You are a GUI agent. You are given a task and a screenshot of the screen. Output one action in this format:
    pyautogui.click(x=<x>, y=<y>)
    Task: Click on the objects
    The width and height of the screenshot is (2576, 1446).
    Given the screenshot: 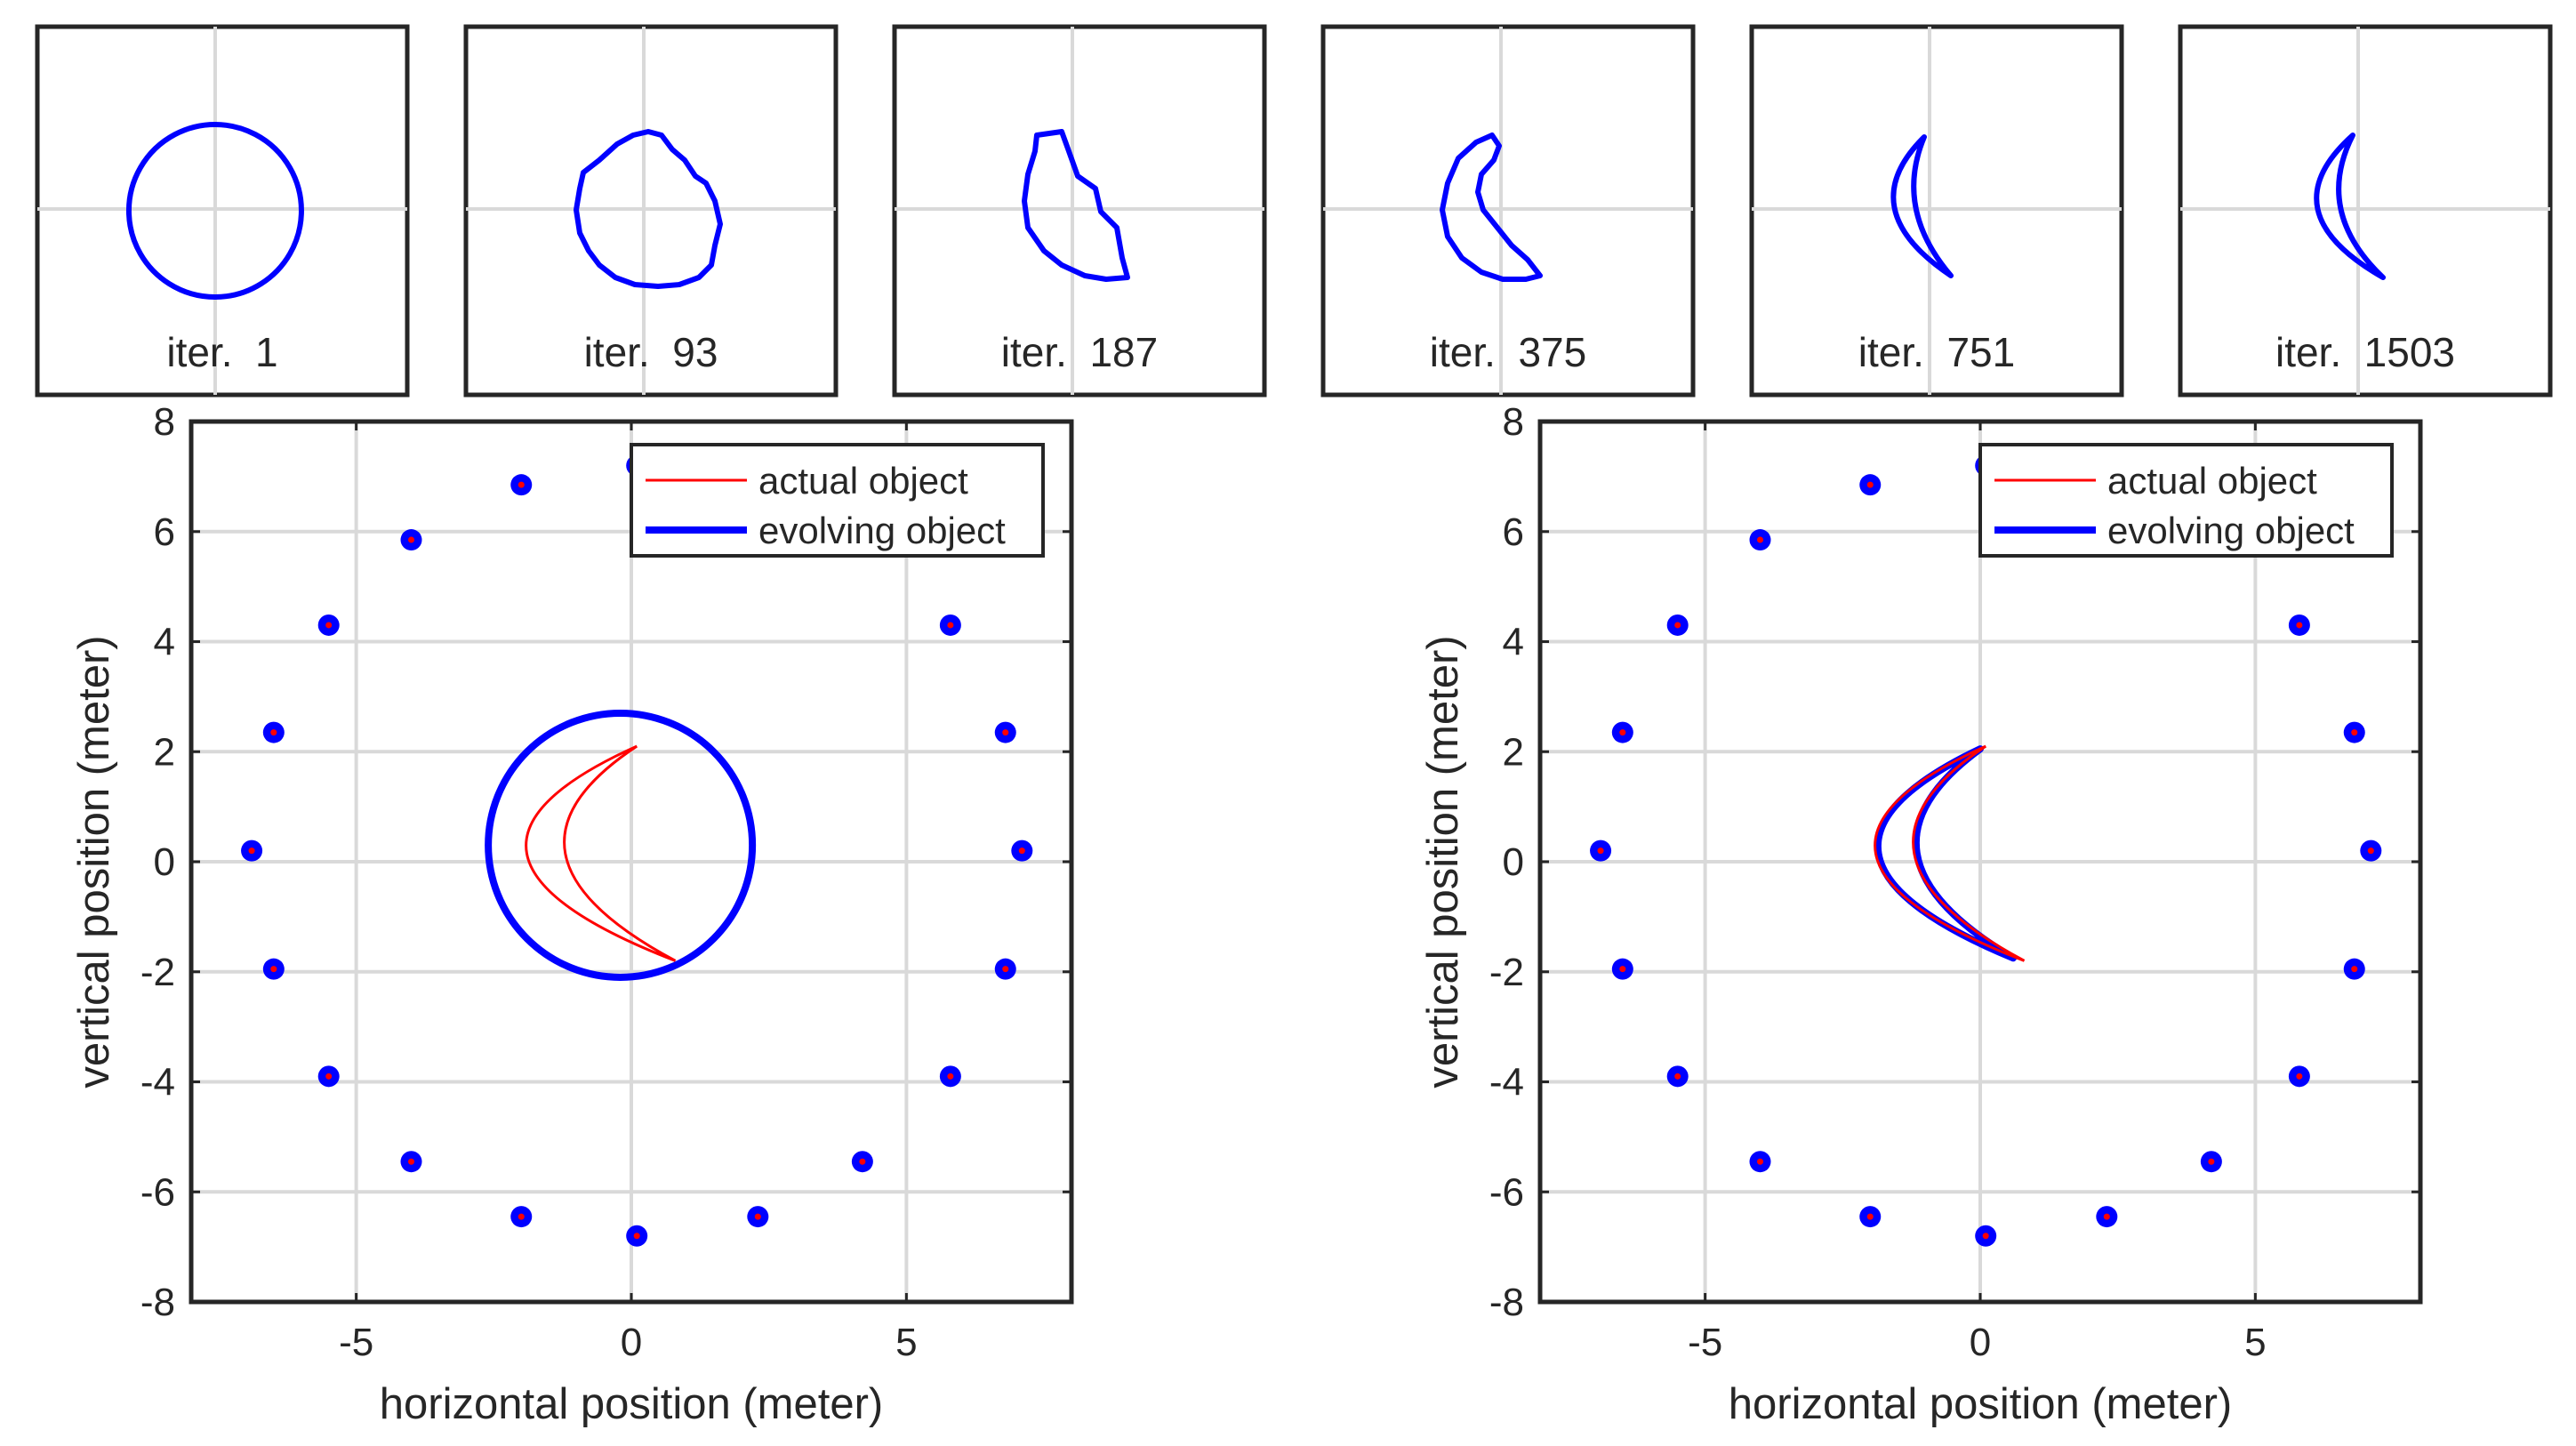 What is the action you would take?
    pyautogui.click(x=1950, y=853)
    